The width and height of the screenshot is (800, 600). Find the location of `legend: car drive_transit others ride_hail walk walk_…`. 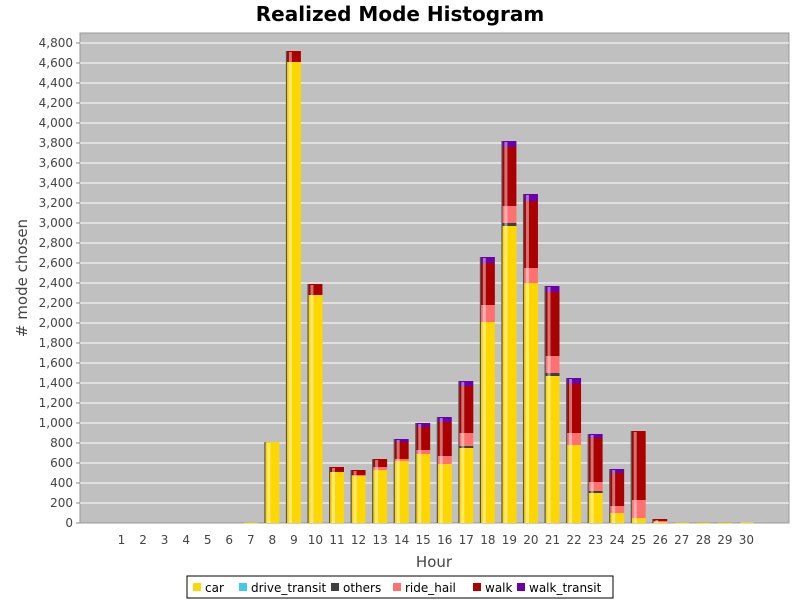

legend: car drive_transit others ride_hail walk walk_… is located at coordinates (400, 587).